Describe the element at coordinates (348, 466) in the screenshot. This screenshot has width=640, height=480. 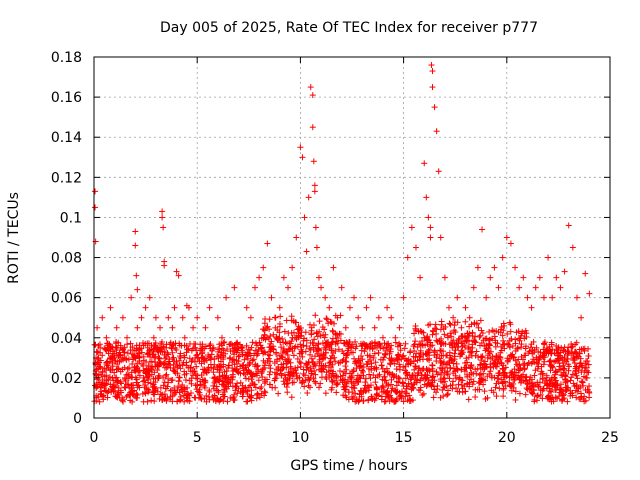
I see `x-axis-label: GPS time / hours` at that location.